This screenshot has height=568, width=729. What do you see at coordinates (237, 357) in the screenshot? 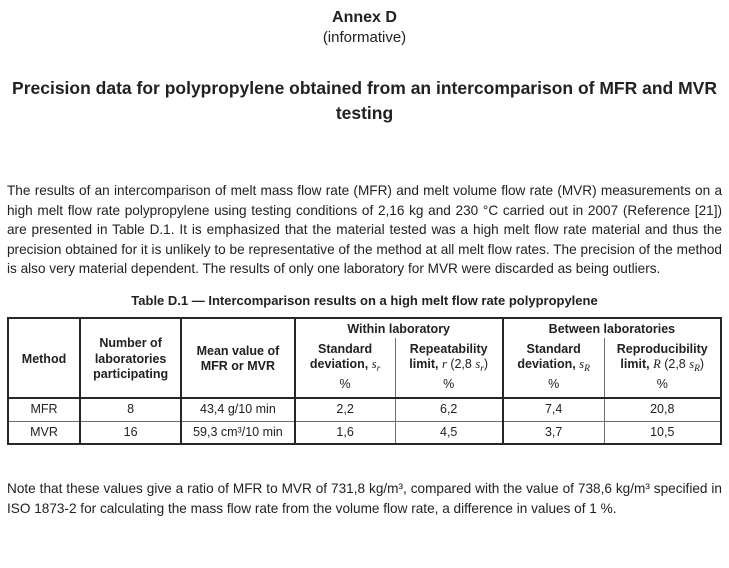
I see `col-header-mean: Mean value of MFR or MVR` at bounding box center [237, 357].